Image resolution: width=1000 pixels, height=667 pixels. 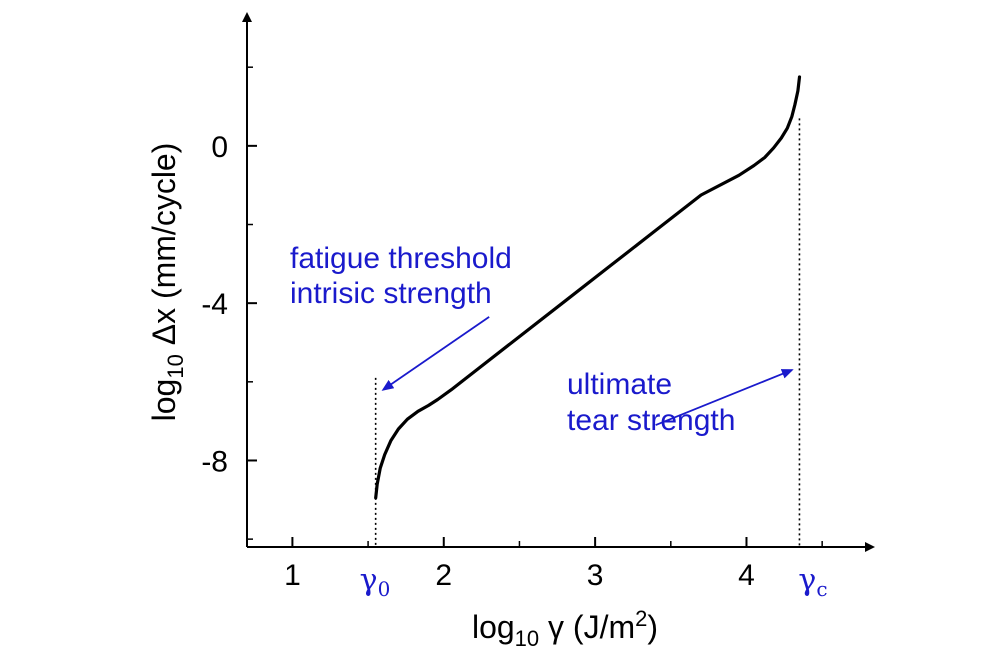 What do you see at coordinates (565, 628) in the screenshot?
I see `x-axis-title: log10 γ (J/m2)` at bounding box center [565, 628].